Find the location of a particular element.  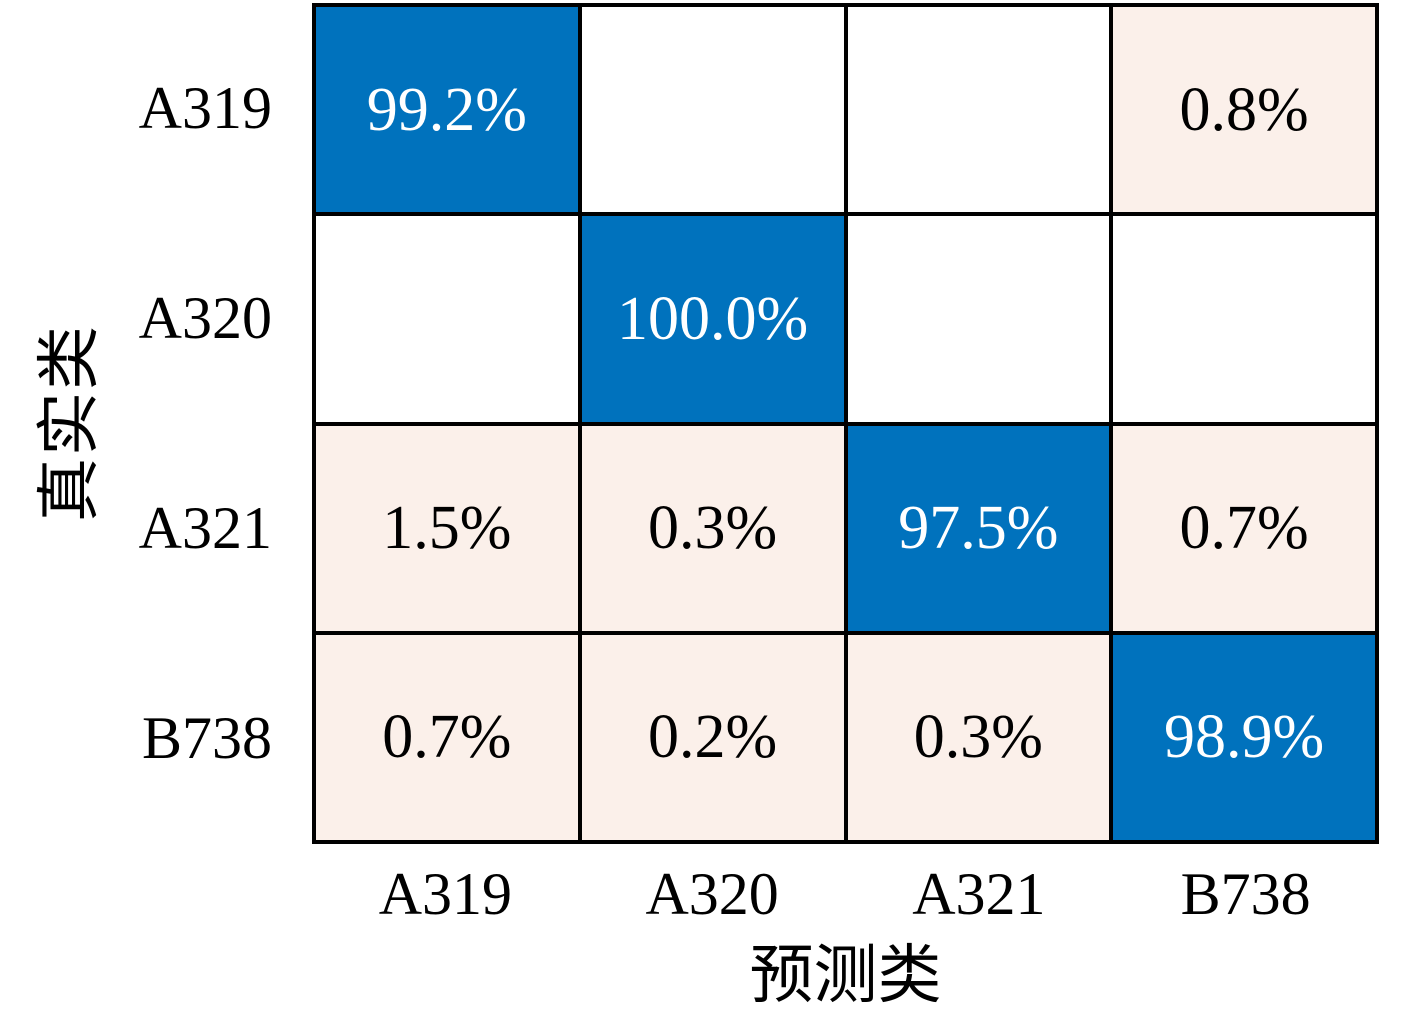

matrix-cell-B738-A319: 0.7% is located at coordinates (447, 737).